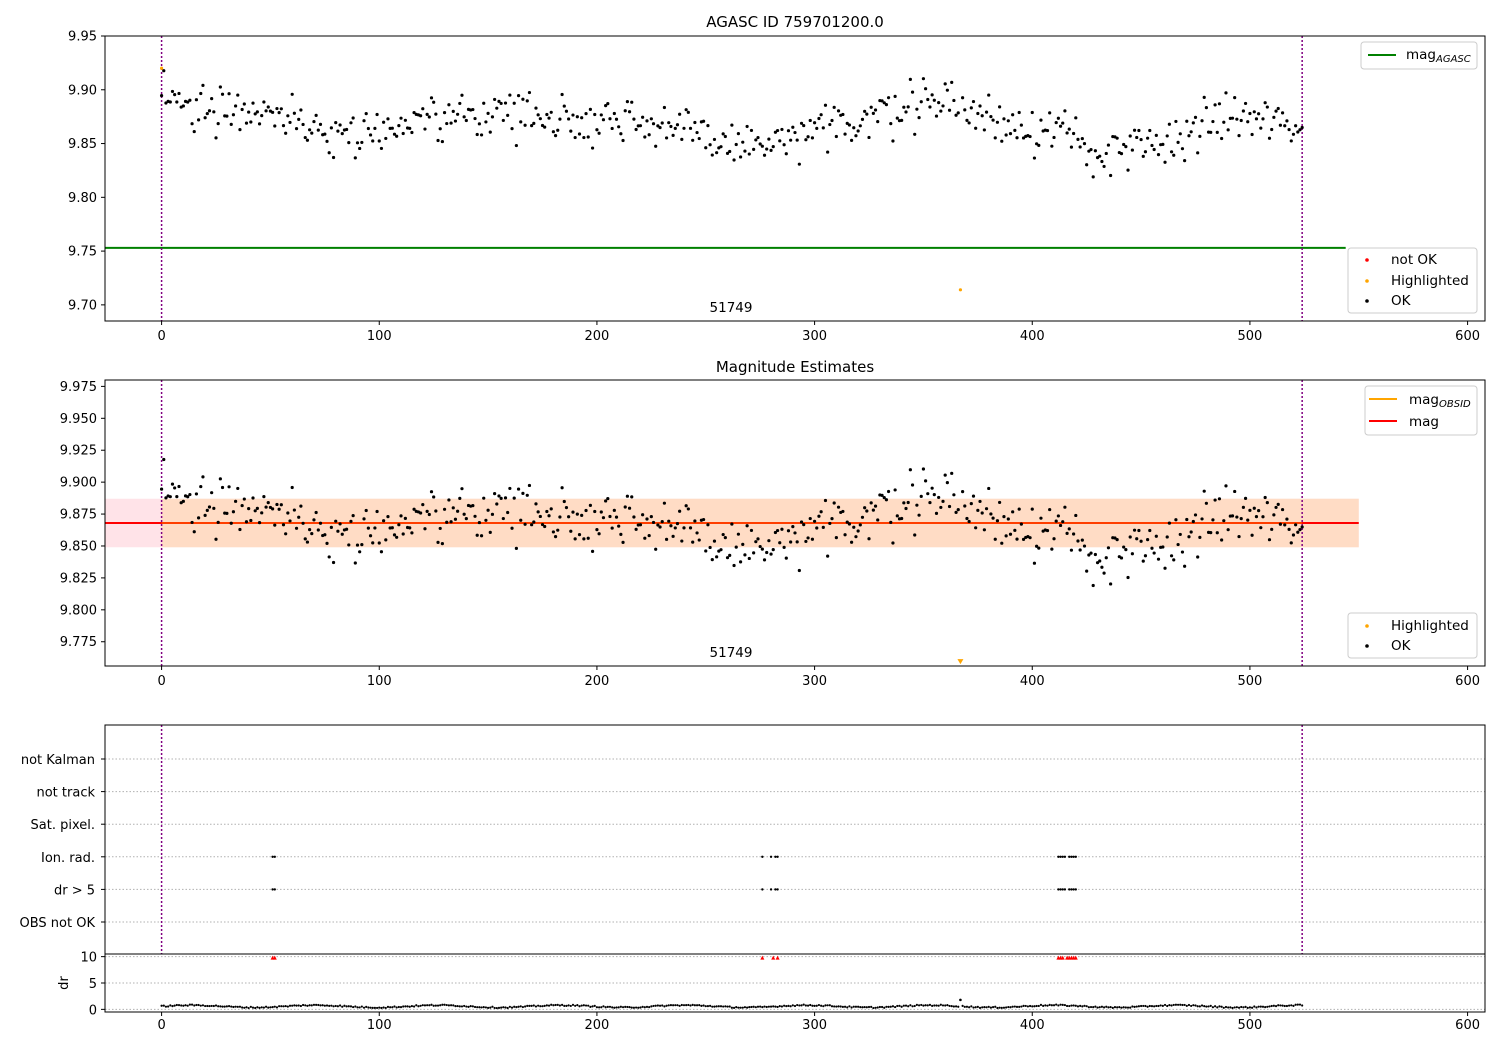 The image size is (1500, 1050). I want to click on panel1-ytick-label: 9.95, so click(82, 37).